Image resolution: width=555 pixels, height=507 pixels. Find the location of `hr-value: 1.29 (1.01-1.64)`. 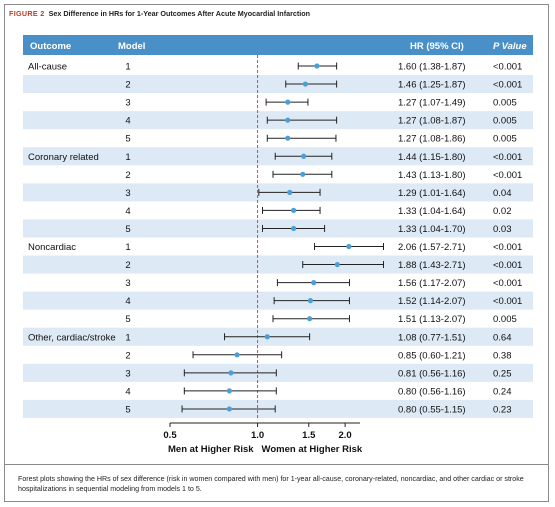

hr-value: 1.29 (1.01-1.64) is located at coordinates (432, 193).